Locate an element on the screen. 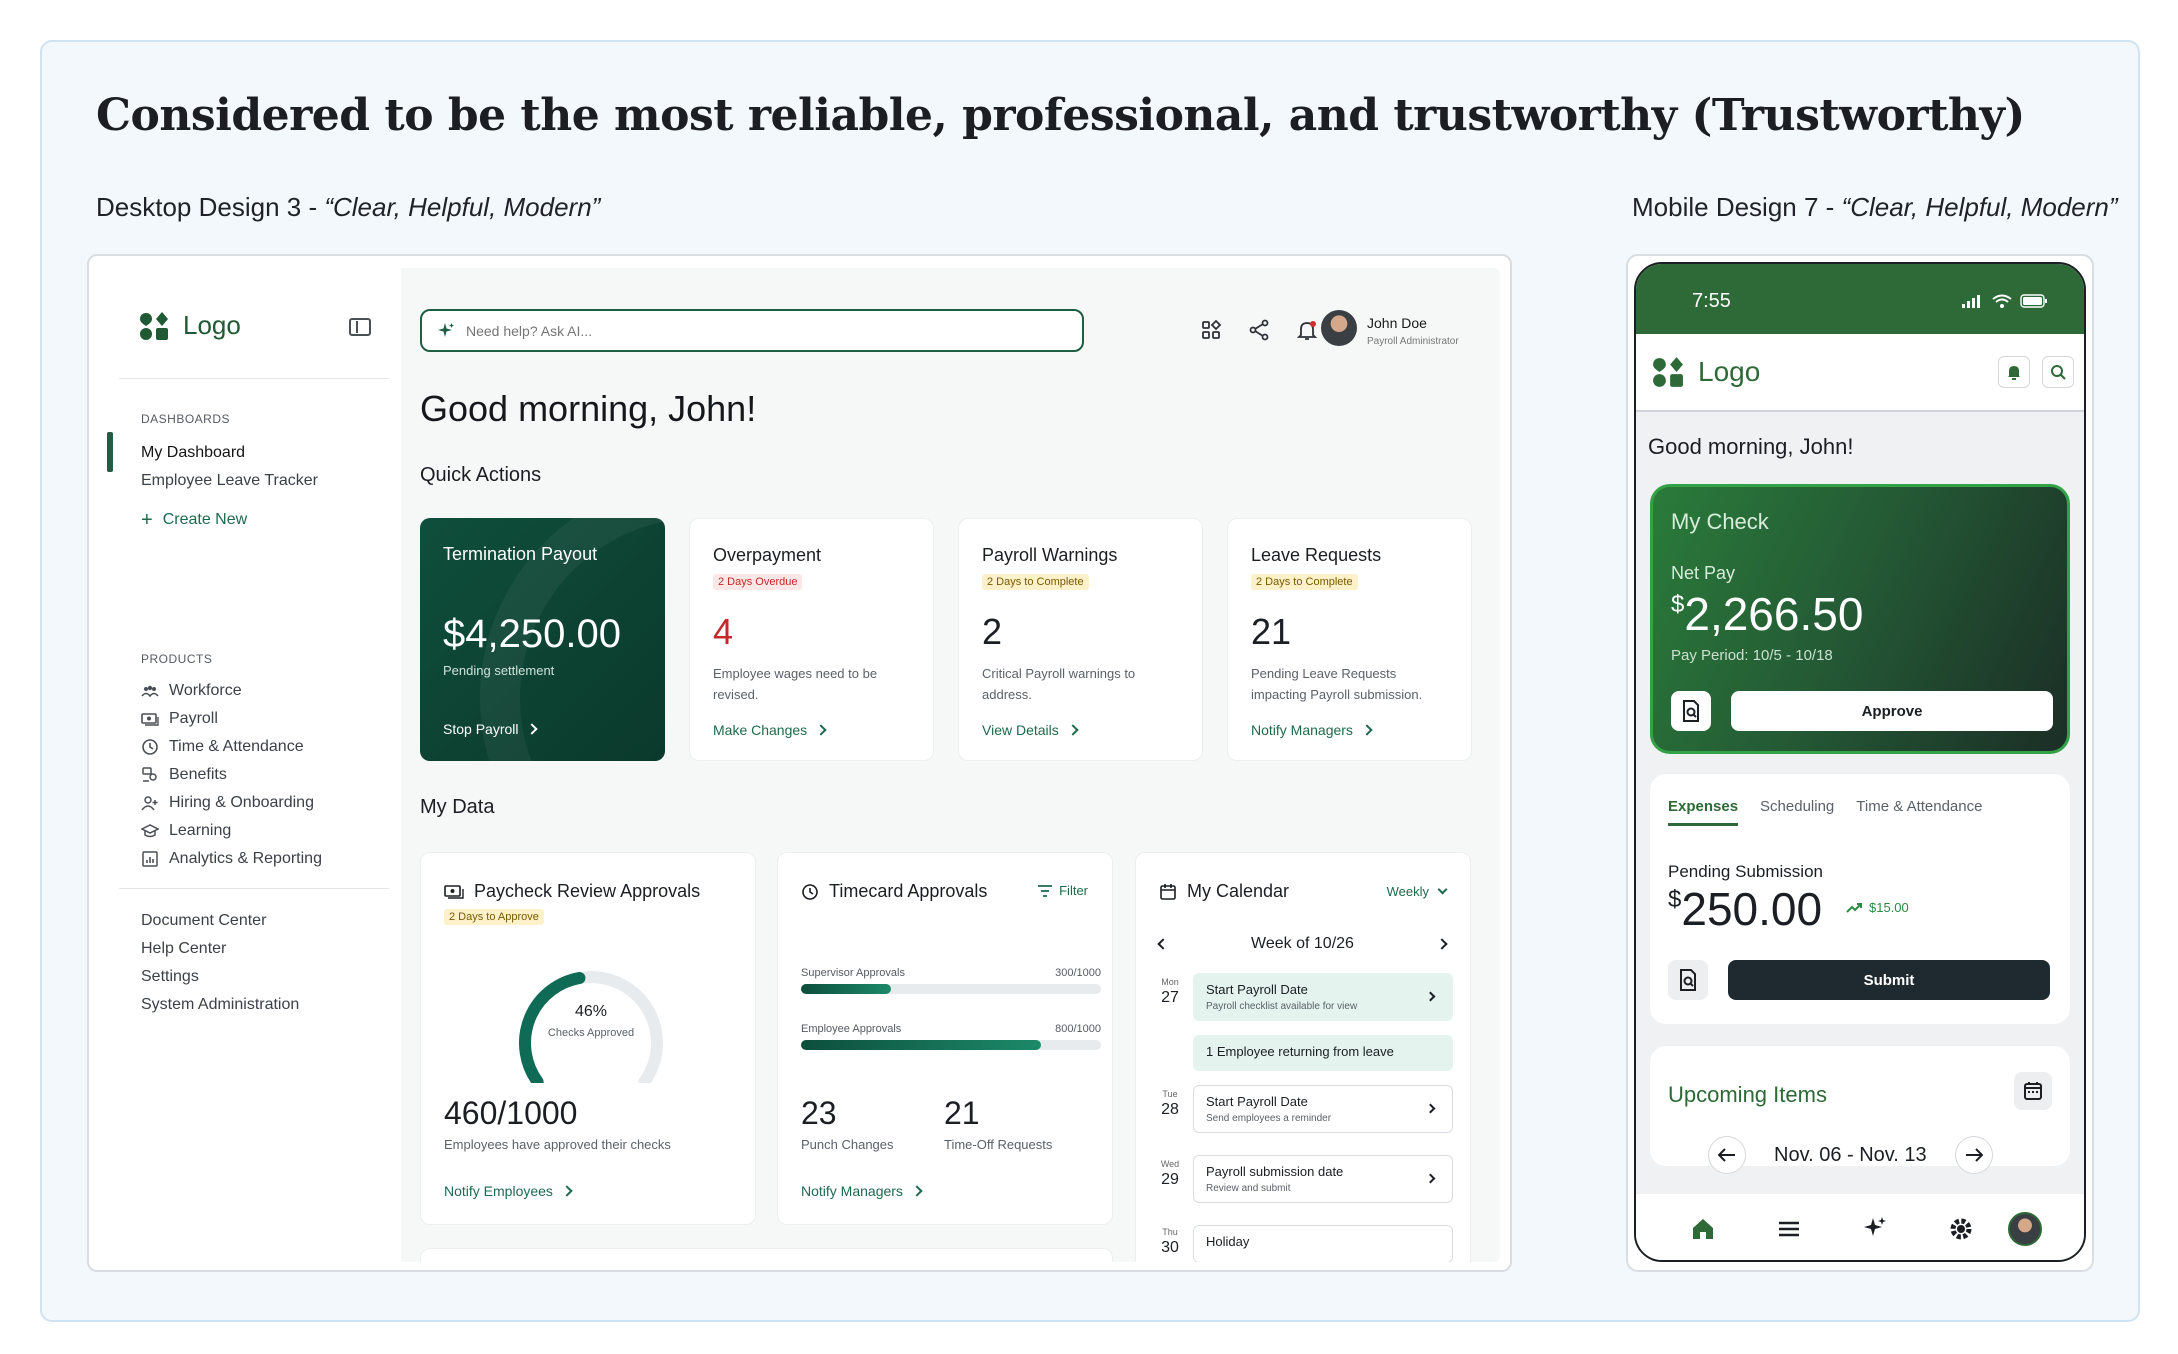 Image resolution: width=2178 pixels, height=1354 pixels. tab-time-attendance: Time & Attendance is located at coordinates (1919, 806).